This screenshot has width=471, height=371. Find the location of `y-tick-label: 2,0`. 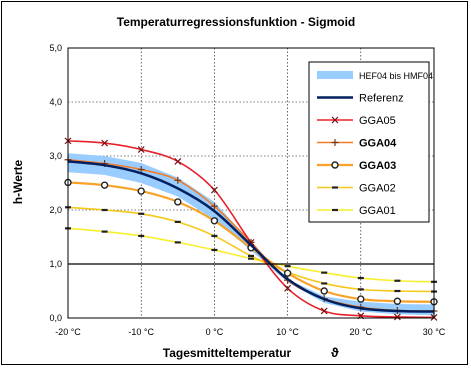

y-tick-label: 2,0 is located at coordinates (55, 210).